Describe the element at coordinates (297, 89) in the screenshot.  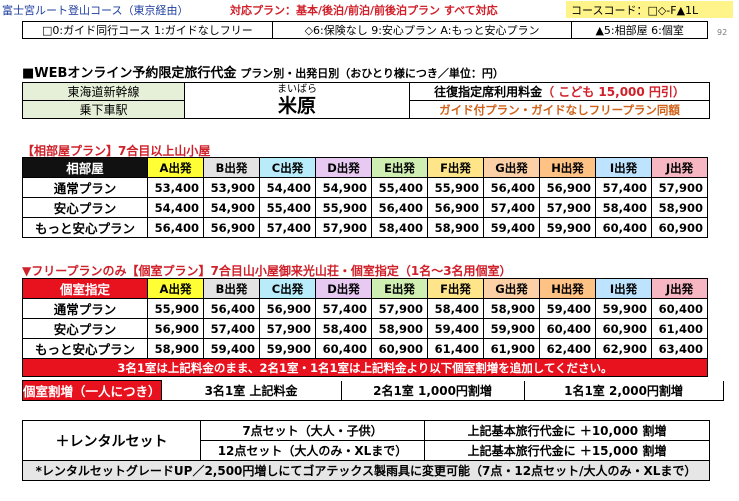
I see `station-reading: まいばら` at that location.